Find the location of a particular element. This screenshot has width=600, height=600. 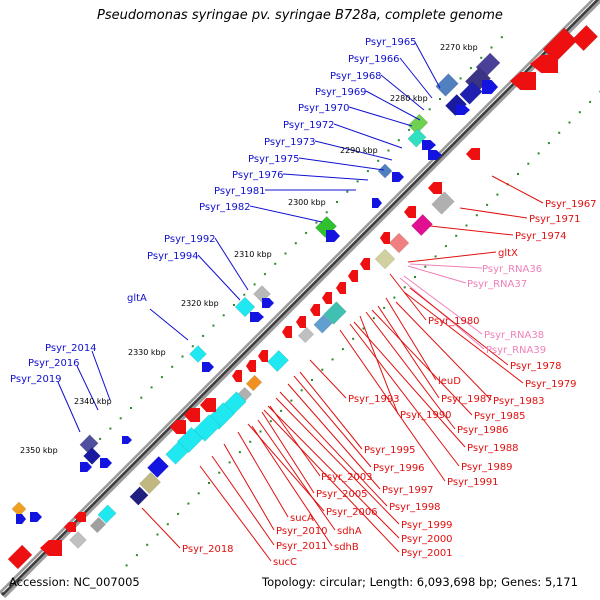

gene-label-psyr-2006: Psyr_2006 is located at coordinates (352, 512).